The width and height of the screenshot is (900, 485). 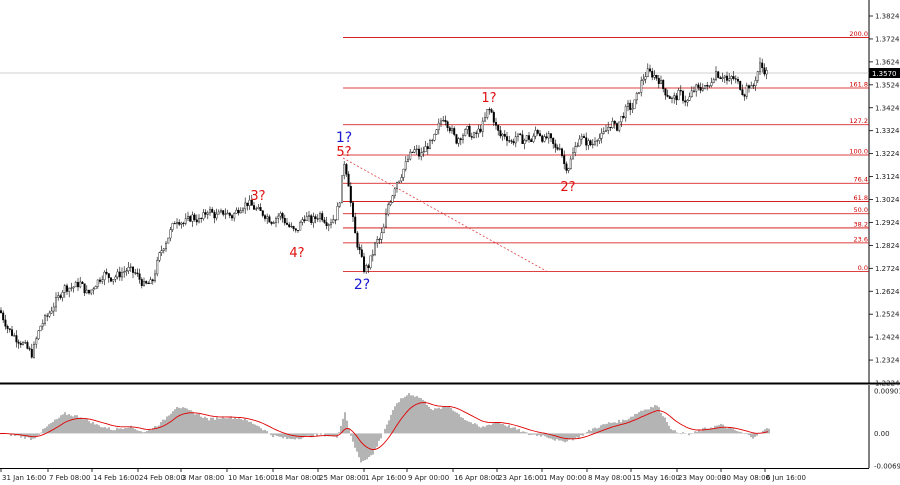 I want to click on price-tick-label: 1.3024, so click(x=887, y=200).